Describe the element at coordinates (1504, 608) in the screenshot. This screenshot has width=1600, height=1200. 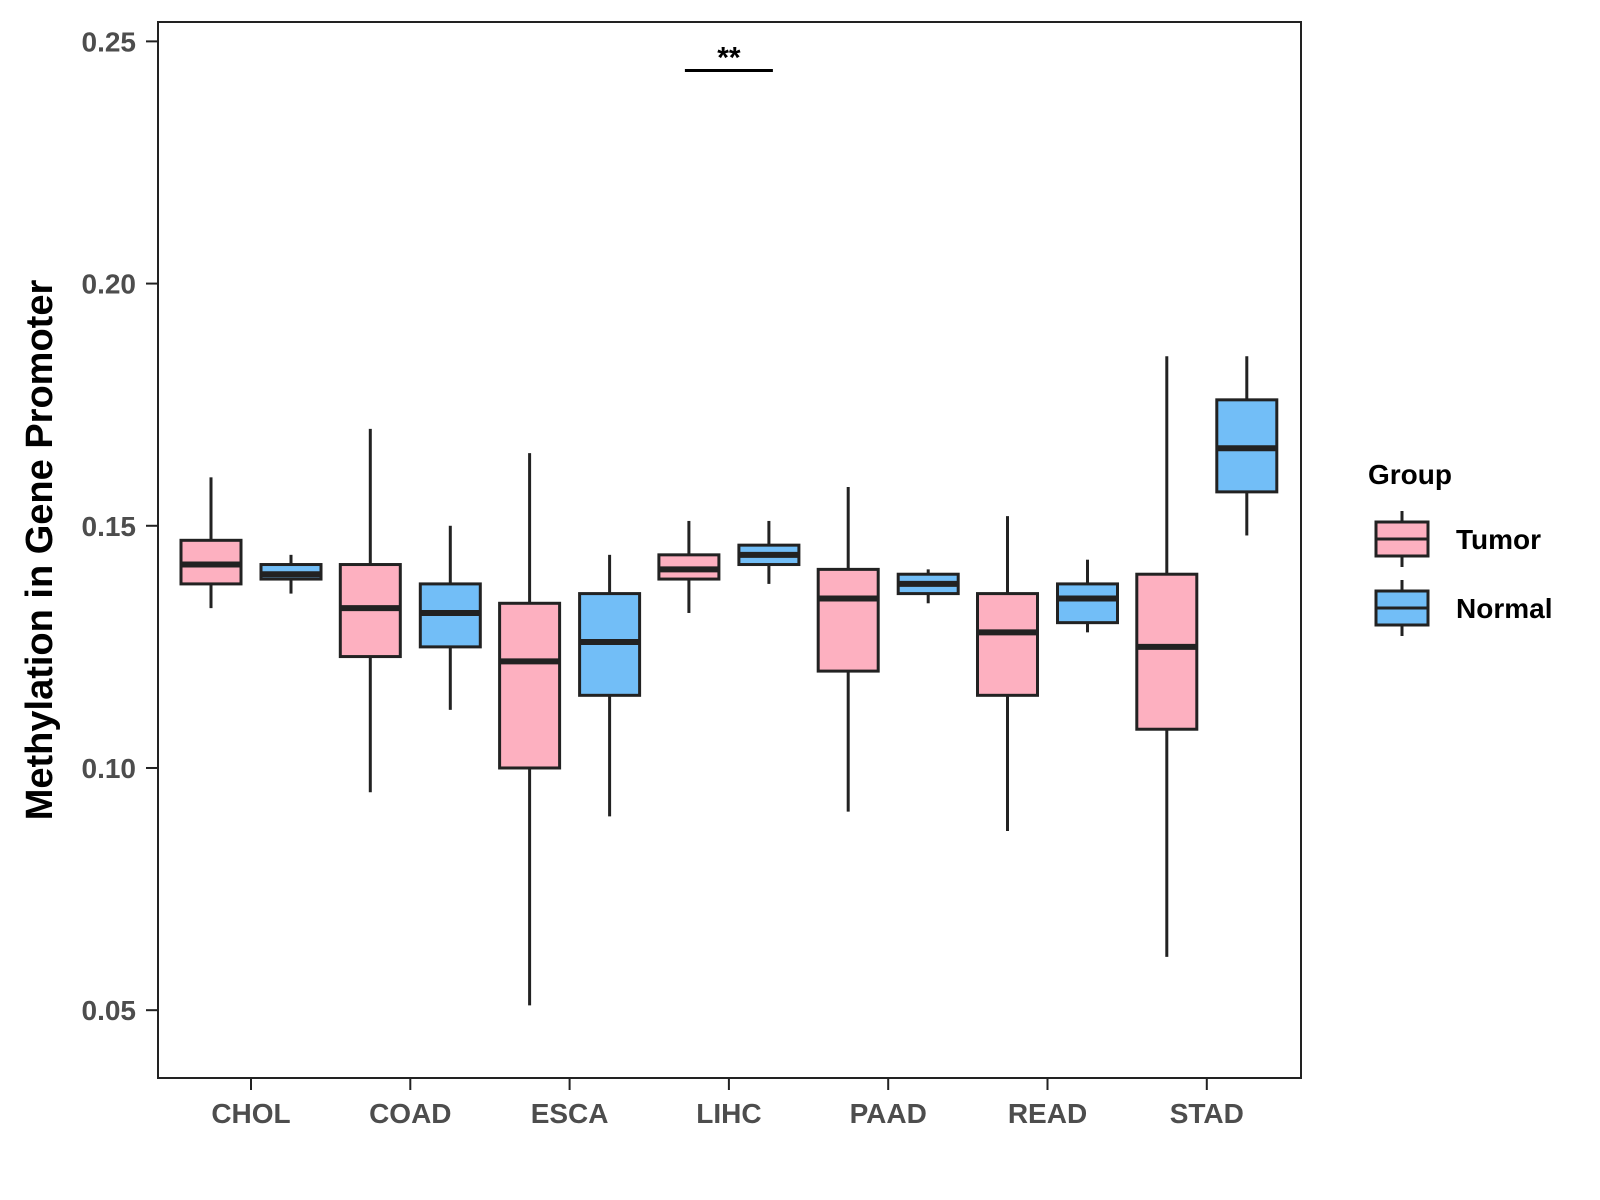
I see `legend-label: Normal` at that location.